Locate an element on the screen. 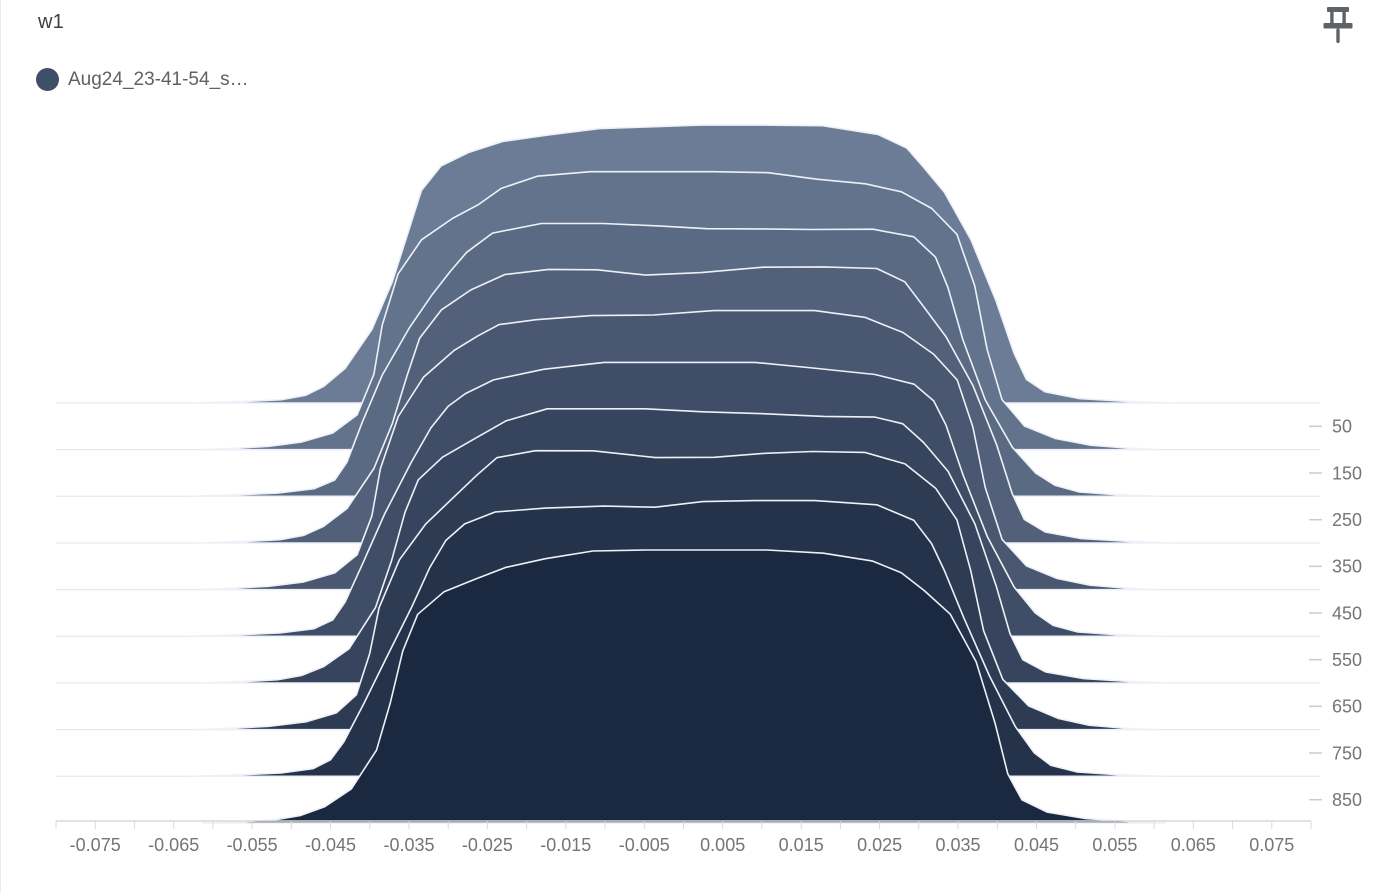 Image resolution: width=1398 pixels, height=892 pixels. step-axis: 50 150 250 350 450 550 650 750 850 is located at coordinates (1335, 613).